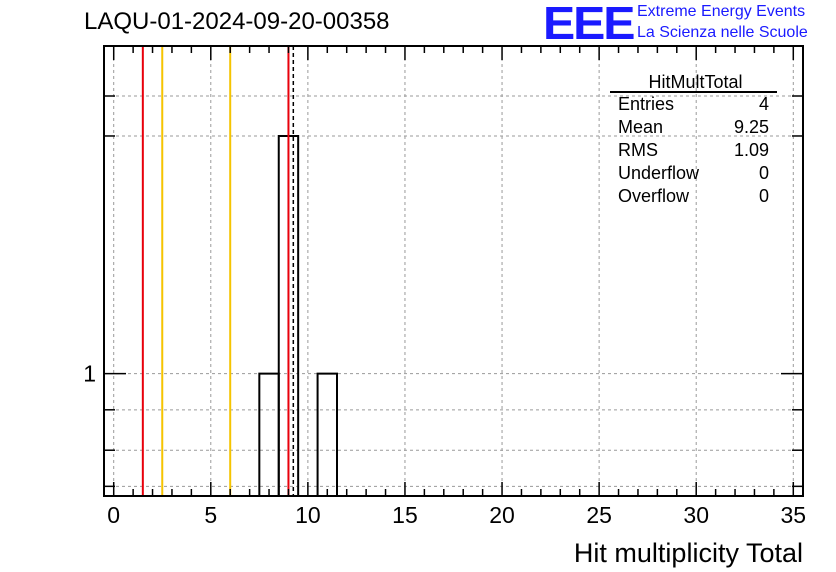 The image size is (836, 572). What do you see at coordinates (654, 196) in the screenshot?
I see `stats-label: Overflow` at bounding box center [654, 196].